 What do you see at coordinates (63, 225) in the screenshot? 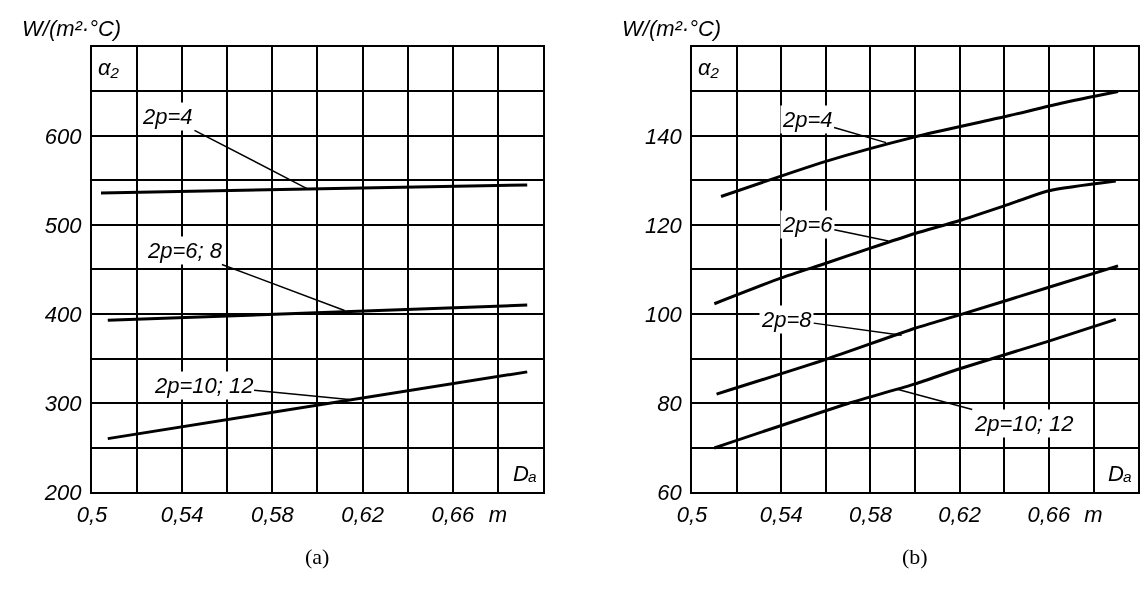
I see `y-tick-label: 500` at bounding box center [63, 225].